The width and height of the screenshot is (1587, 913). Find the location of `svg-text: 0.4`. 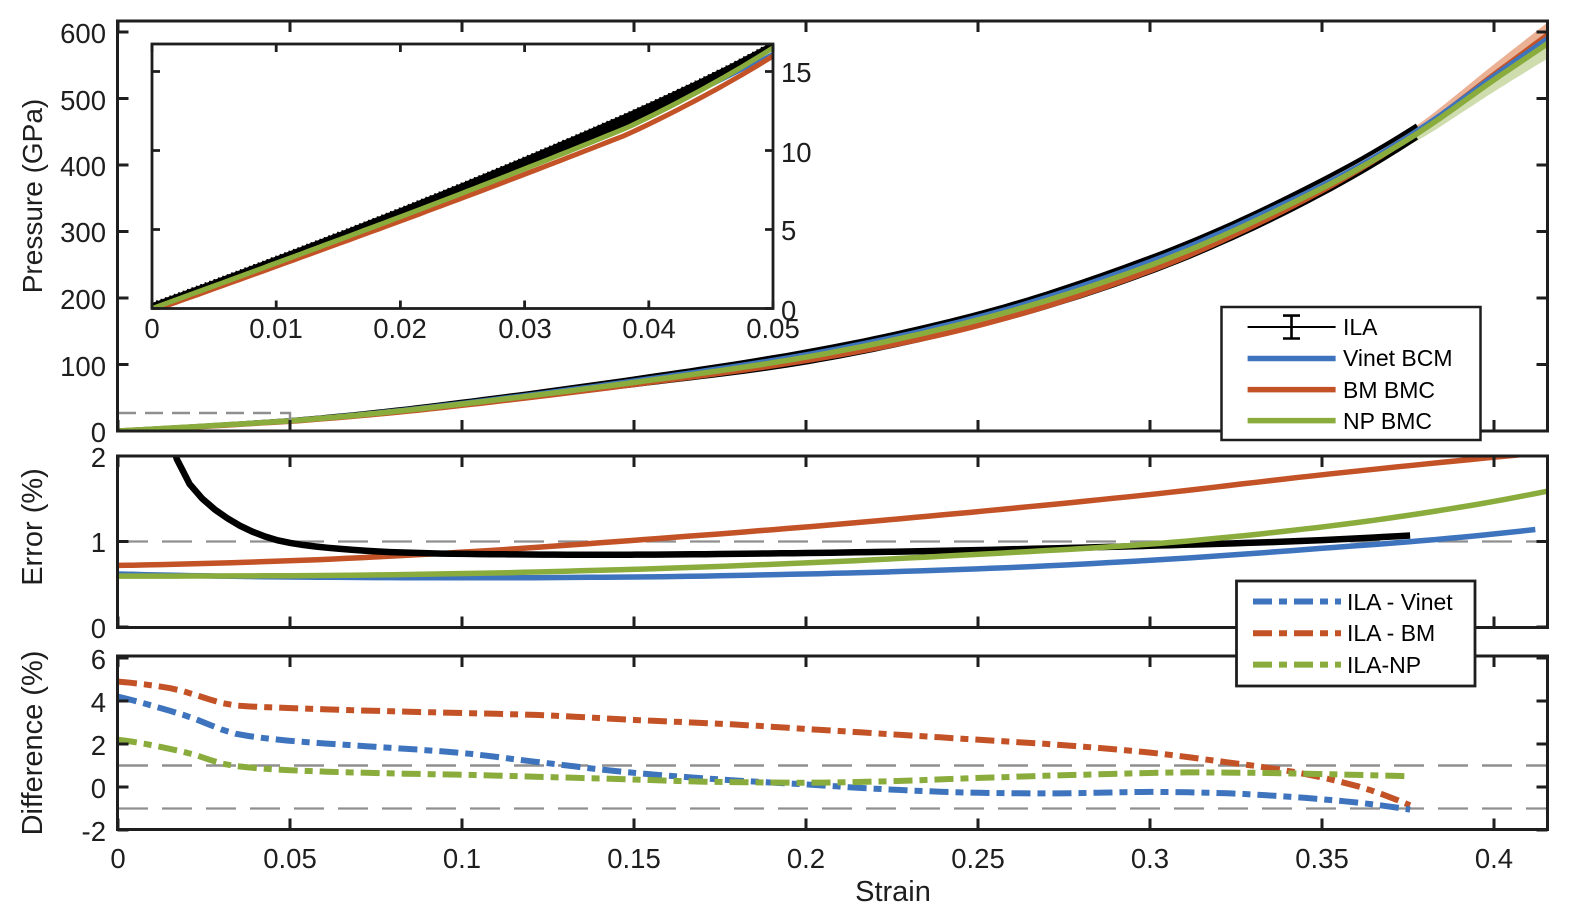

svg-text: 0.4 is located at coordinates (1494, 858).